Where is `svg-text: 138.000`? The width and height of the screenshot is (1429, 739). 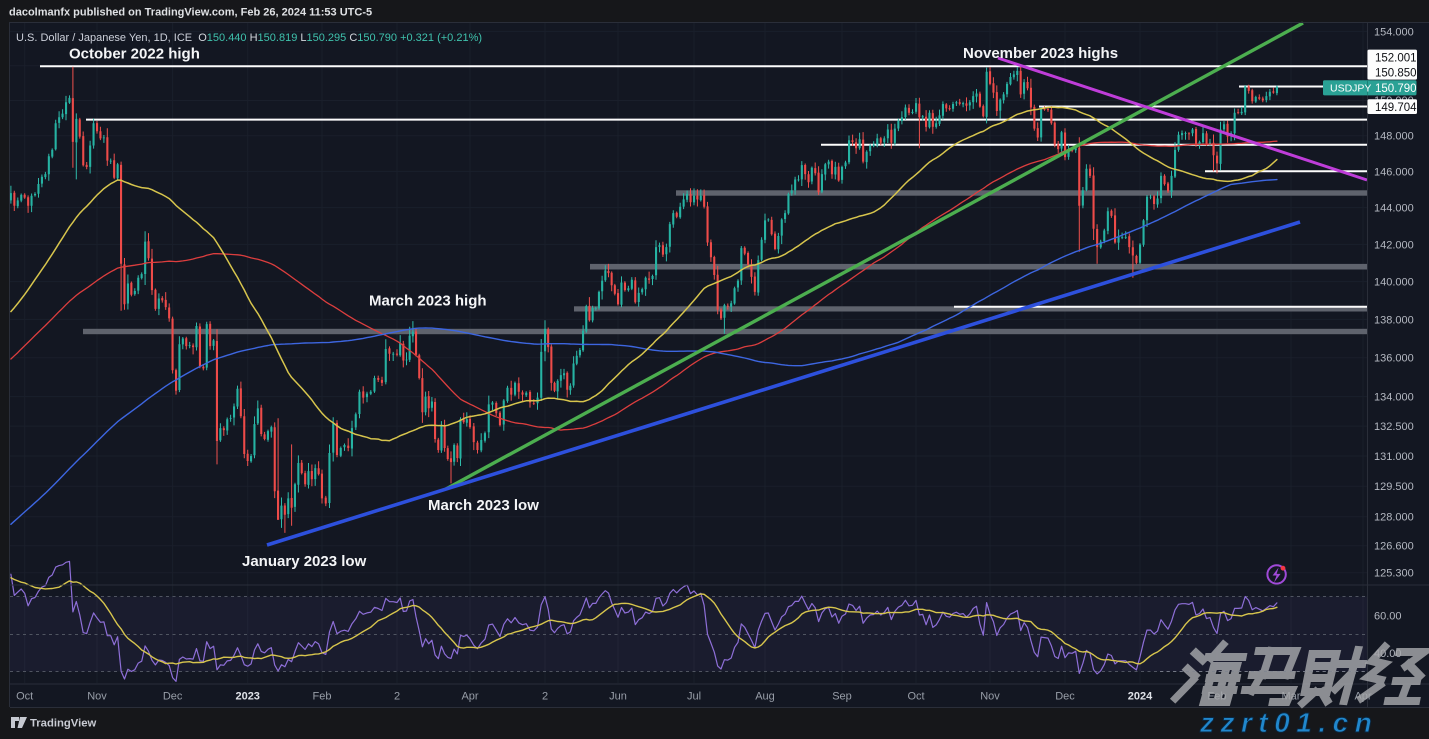
svg-text: 138.000 is located at coordinates (1394, 320).